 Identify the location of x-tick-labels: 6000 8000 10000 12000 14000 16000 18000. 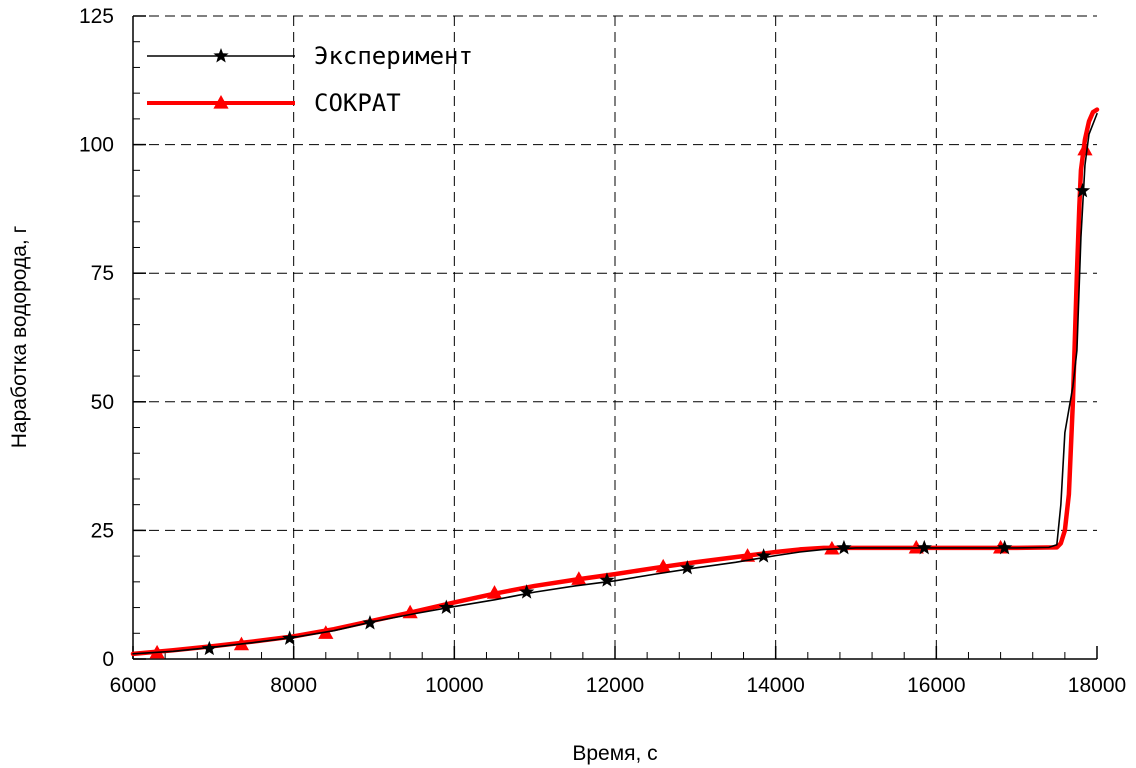
(618, 685).